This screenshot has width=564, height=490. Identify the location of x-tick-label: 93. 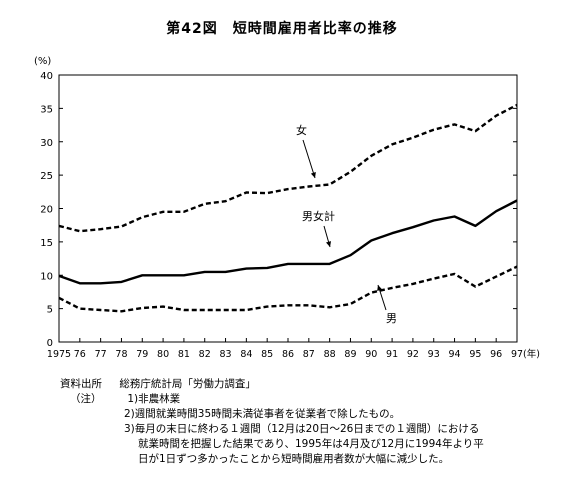
(434, 354).